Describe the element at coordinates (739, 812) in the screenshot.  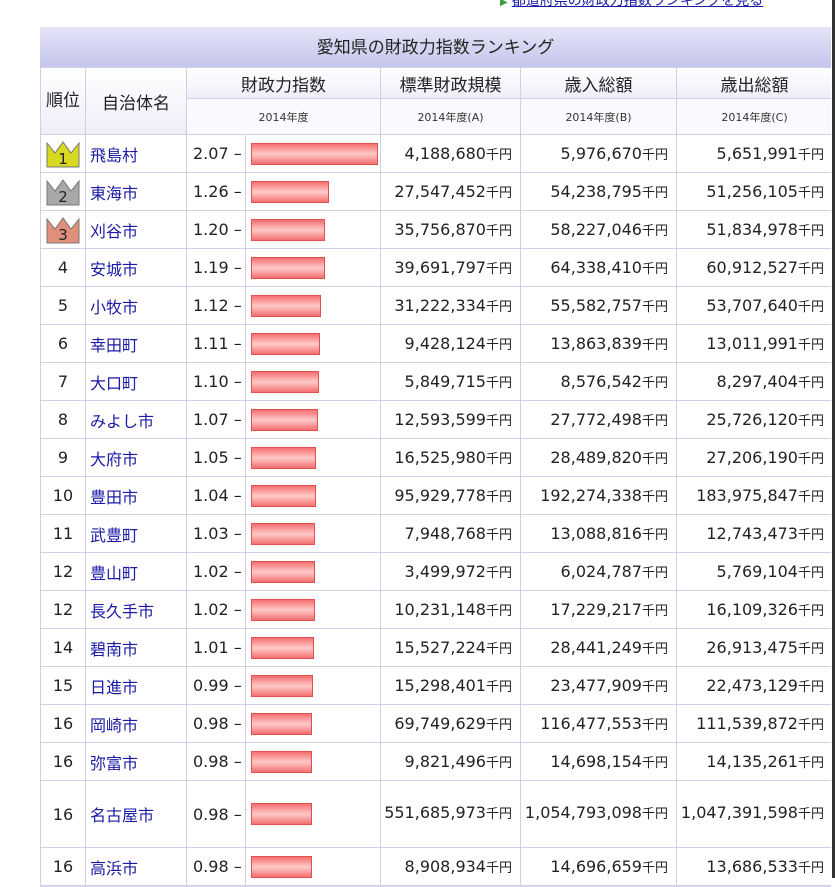
I see `expenditure-value: 1,047,391,598` at that location.